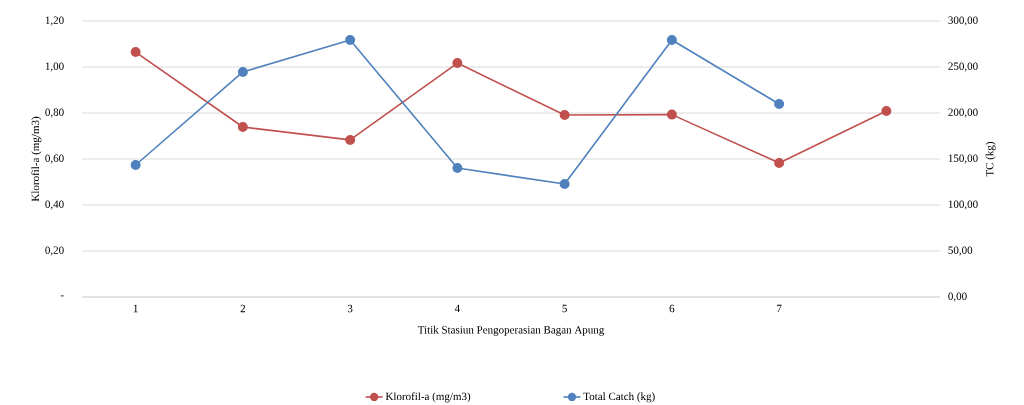 Image resolution: width=1024 pixels, height=405 pixels. I want to click on y-tick-label: 0,60, so click(54, 159).